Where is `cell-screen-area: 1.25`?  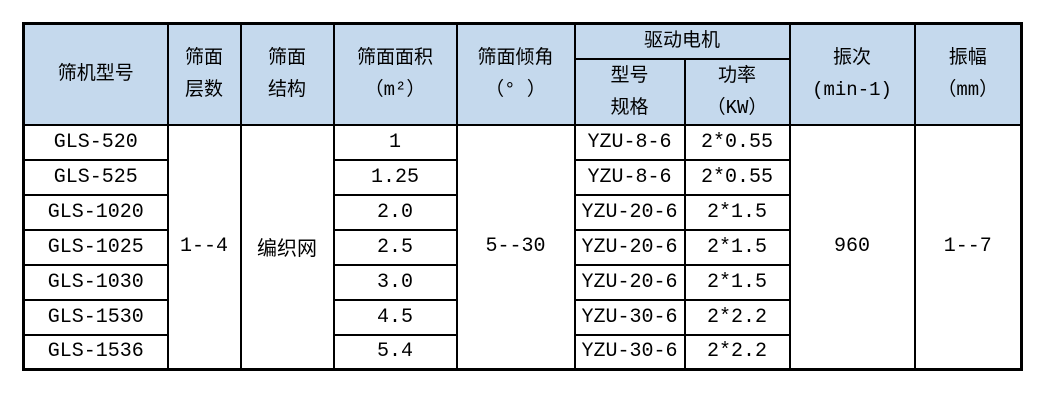 cell-screen-area: 1.25 is located at coordinates (395, 177).